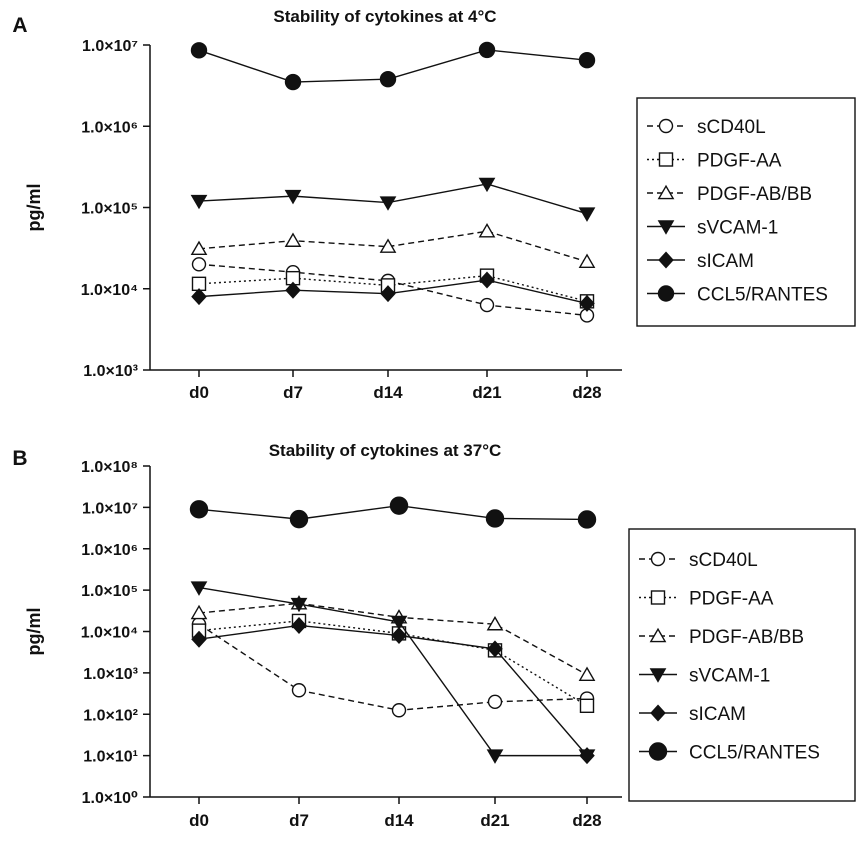 The width and height of the screenshot is (858, 842). What do you see at coordinates (19, 458) in the screenshot?
I see `panel-label: B` at bounding box center [19, 458].